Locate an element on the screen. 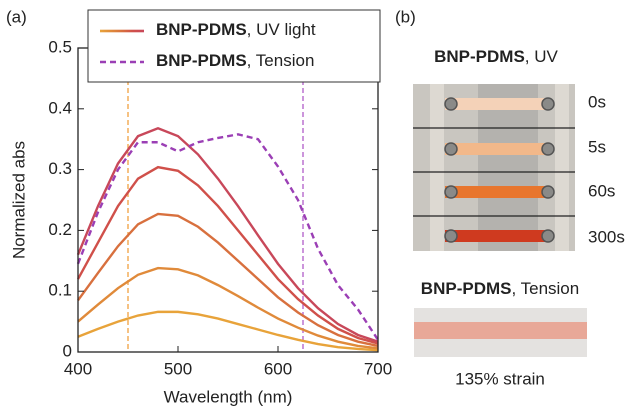 This screenshot has width=633, height=412. y-tick-label: 0 is located at coordinates (67, 350).